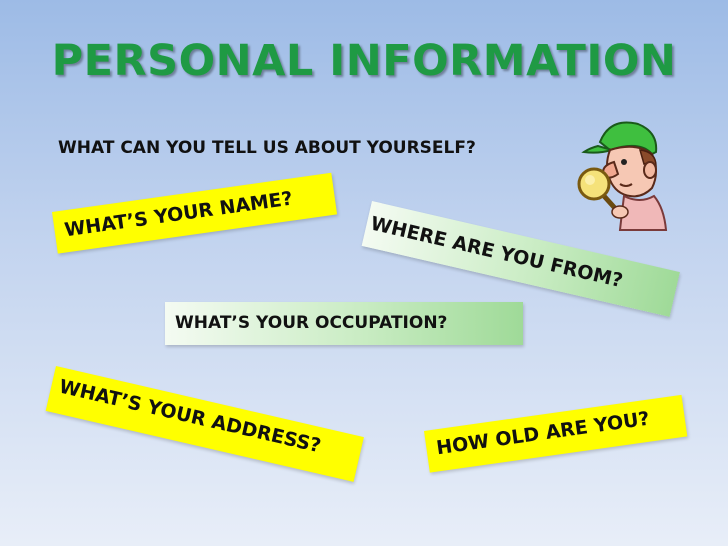 This screenshot has height=546, width=728. What do you see at coordinates (204, 424) in the screenshot?
I see `question-address-label: WHAT’S YOUR ADDRESS?` at bounding box center [204, 424].